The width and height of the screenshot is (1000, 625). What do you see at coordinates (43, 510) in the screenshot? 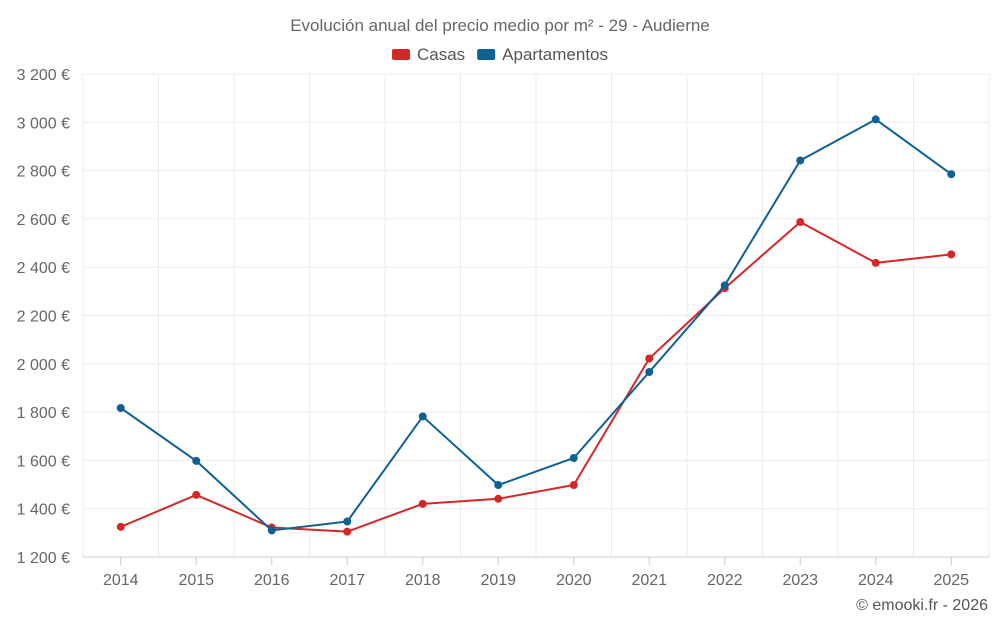
I see `y-tick-label: 1 400 €` at bounding box center [43, 510].